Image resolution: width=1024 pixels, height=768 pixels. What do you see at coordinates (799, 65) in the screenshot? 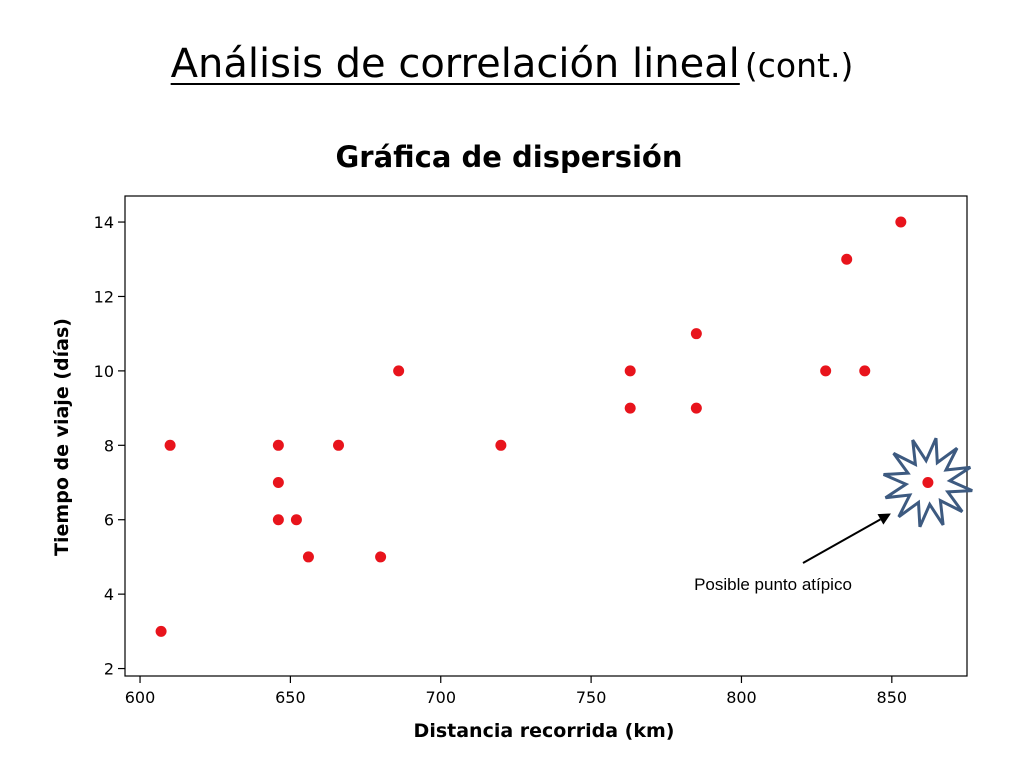
I see `slide-title-suffix: (cont.)` at bounding box center [799, 65].